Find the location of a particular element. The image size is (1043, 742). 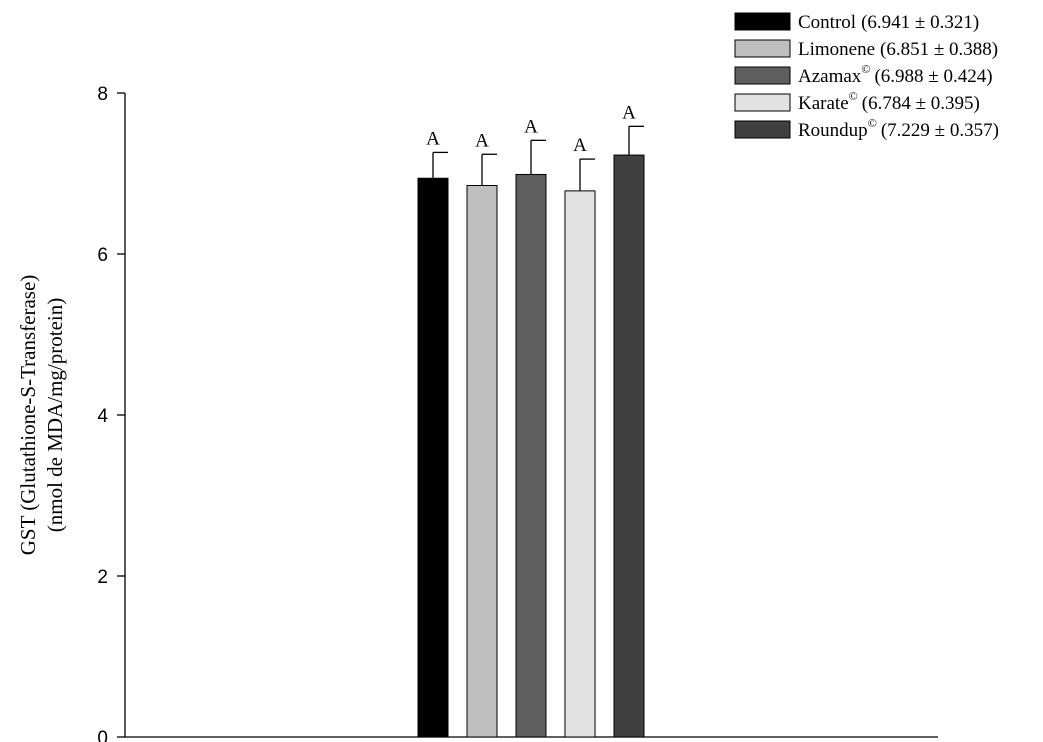

legend-stats-control: (6.941 ± 0.321) is located at coordinates (920, 22).